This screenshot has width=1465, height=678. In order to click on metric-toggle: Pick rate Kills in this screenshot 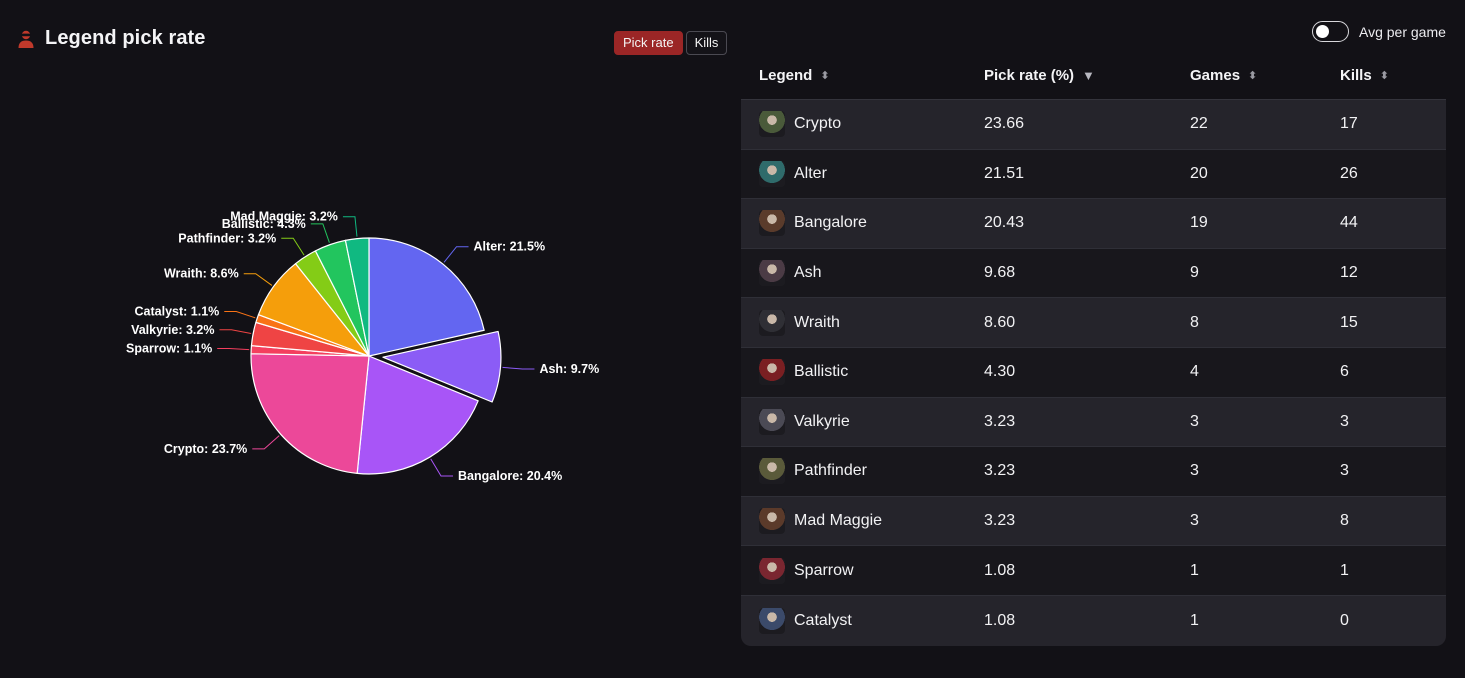, I will do `click(671, 43)`.